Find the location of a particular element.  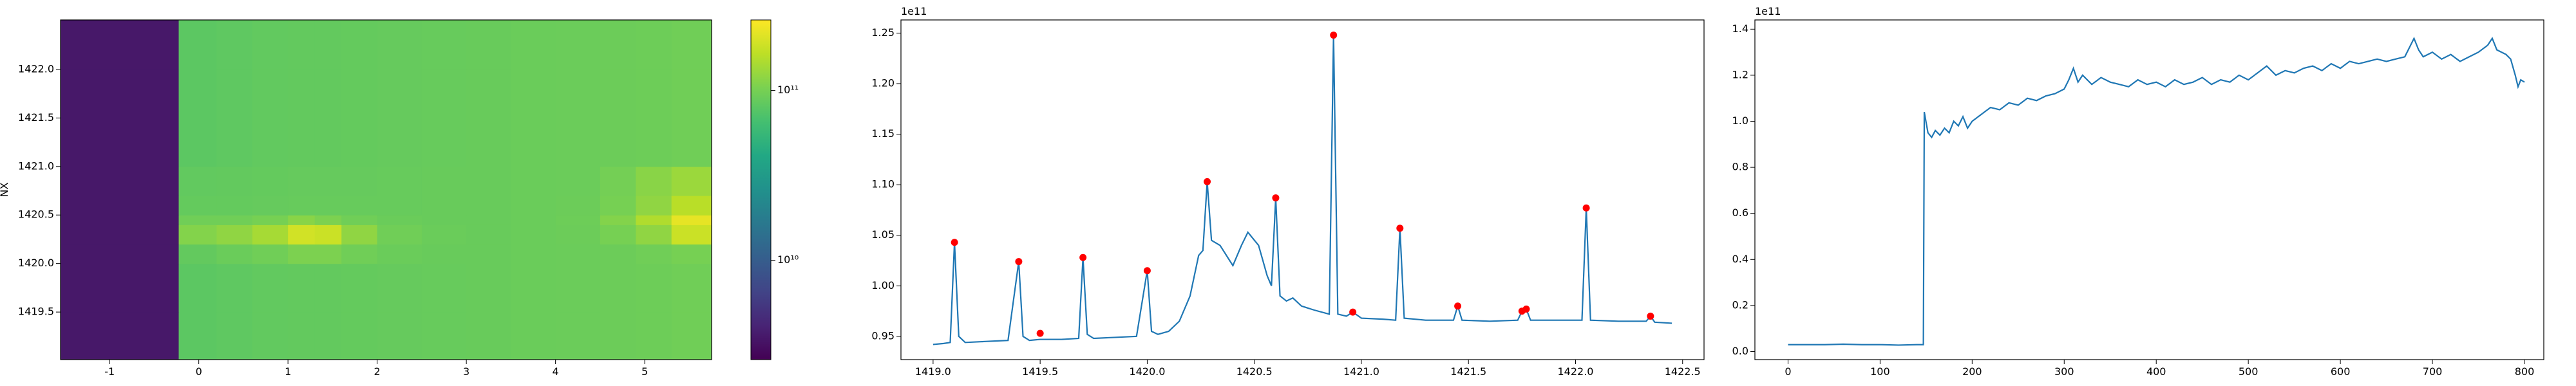

y-tick-label: 1420.0 is located at coordinates (36, 263).